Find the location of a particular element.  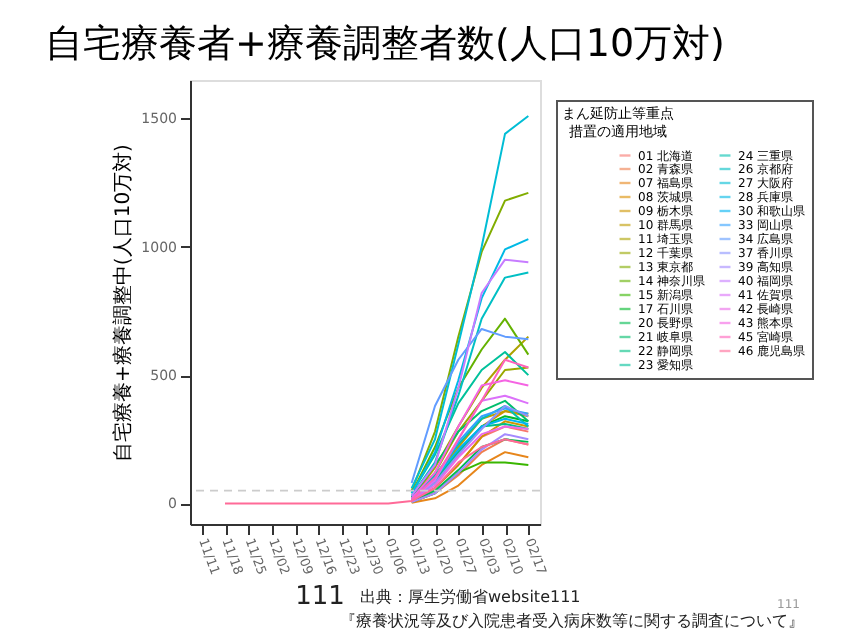

text: 111 is located at coordinates (320, 597).